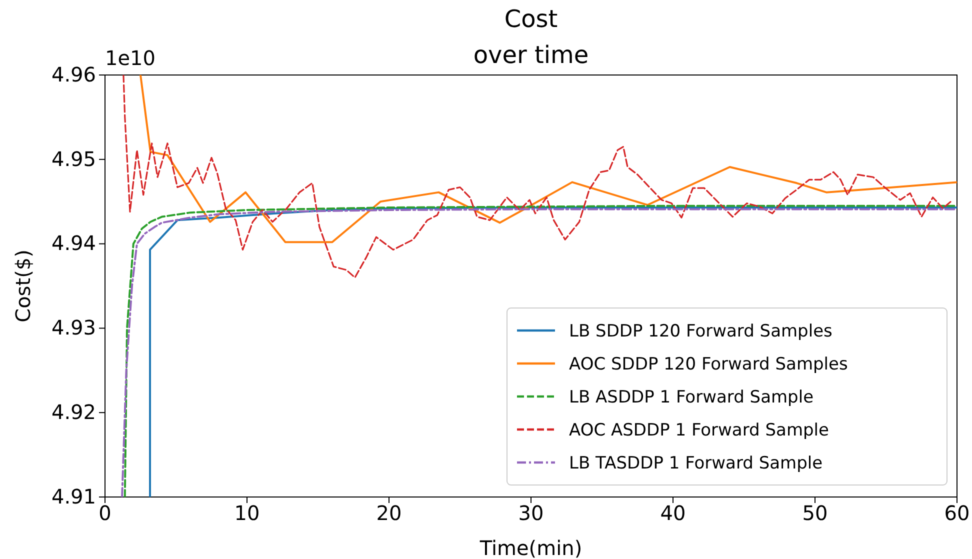  Describe the element at coordinates (130, 58) in the screenshot. I see `text: 1e10` at that location.